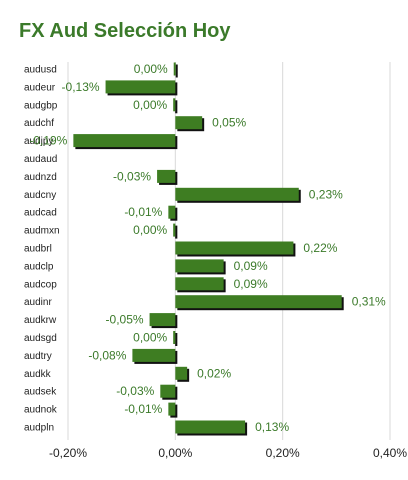 The height and width of the screenshot is (480, 408). Describe the element at coordinates (40, 87) in the screenshot. I see `category-label: audeur` at that location.